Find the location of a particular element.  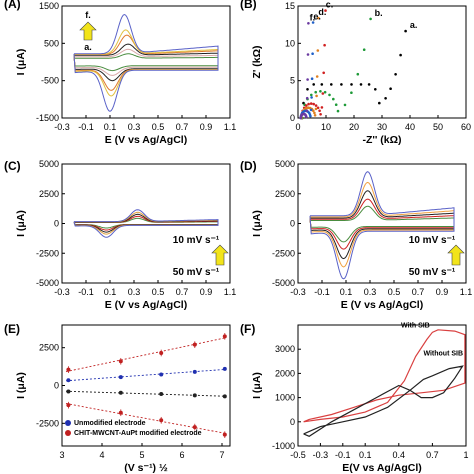

x-tick-label: -0.5 is located at coordinates (298, 455).